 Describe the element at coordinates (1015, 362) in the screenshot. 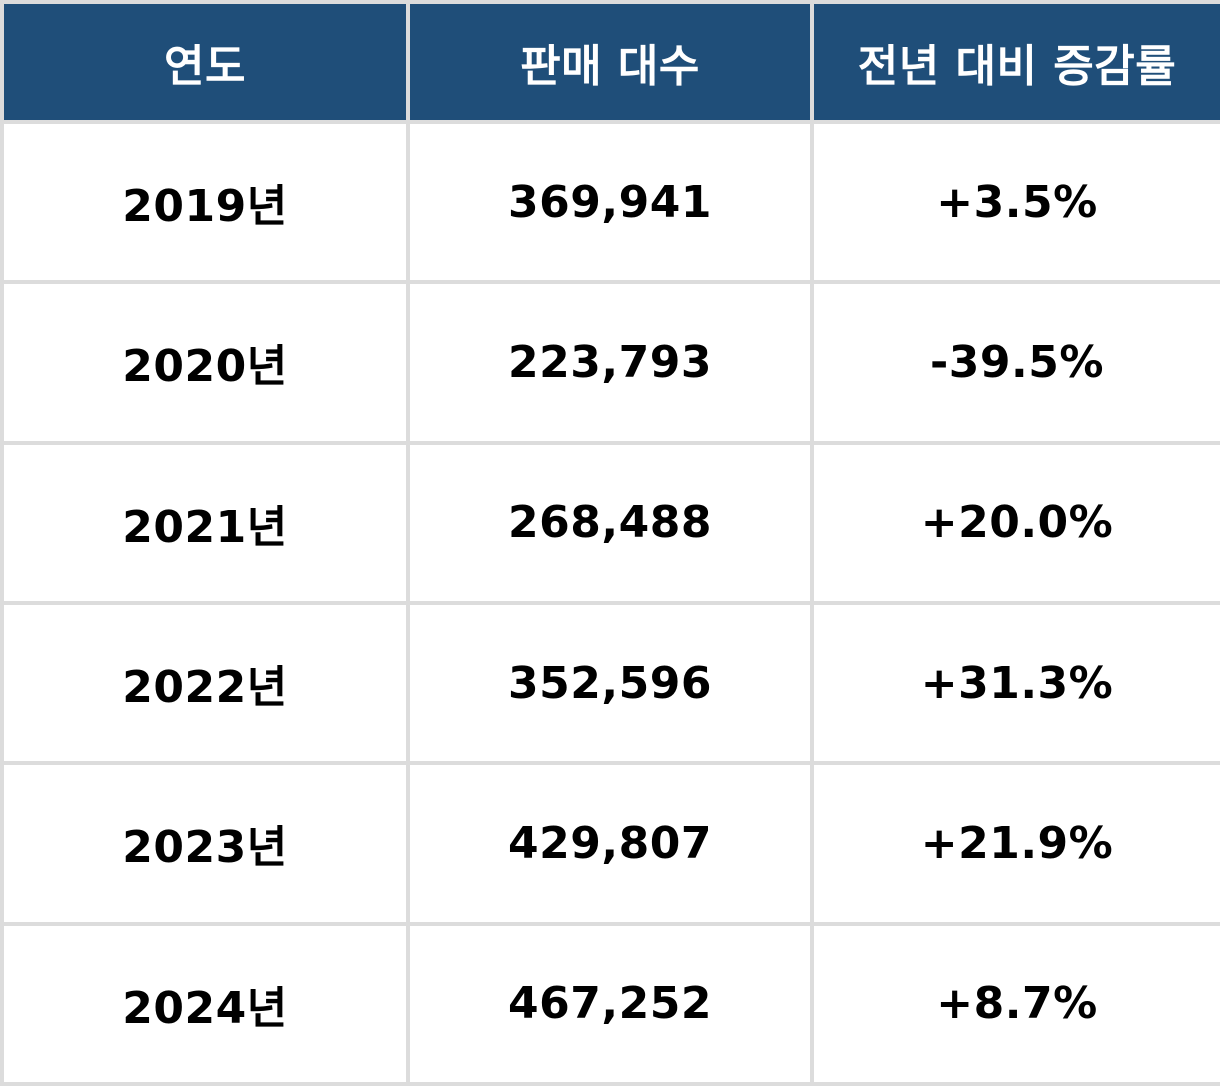

I see `cell-yoy-change: -39.5%` at that location.